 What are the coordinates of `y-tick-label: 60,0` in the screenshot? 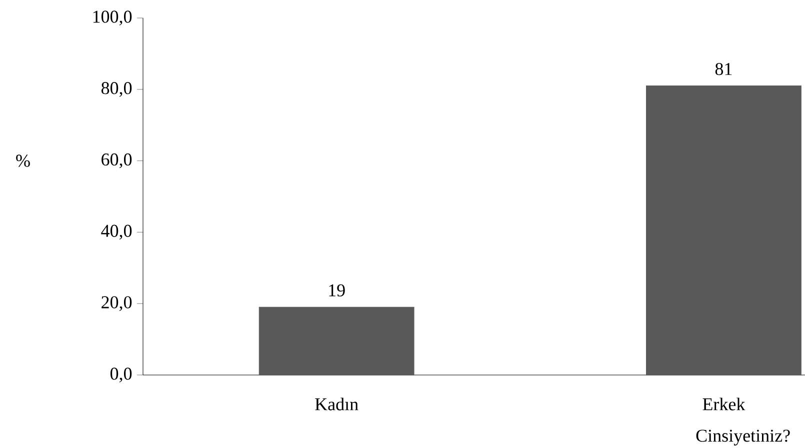 It's located at (117, 160).